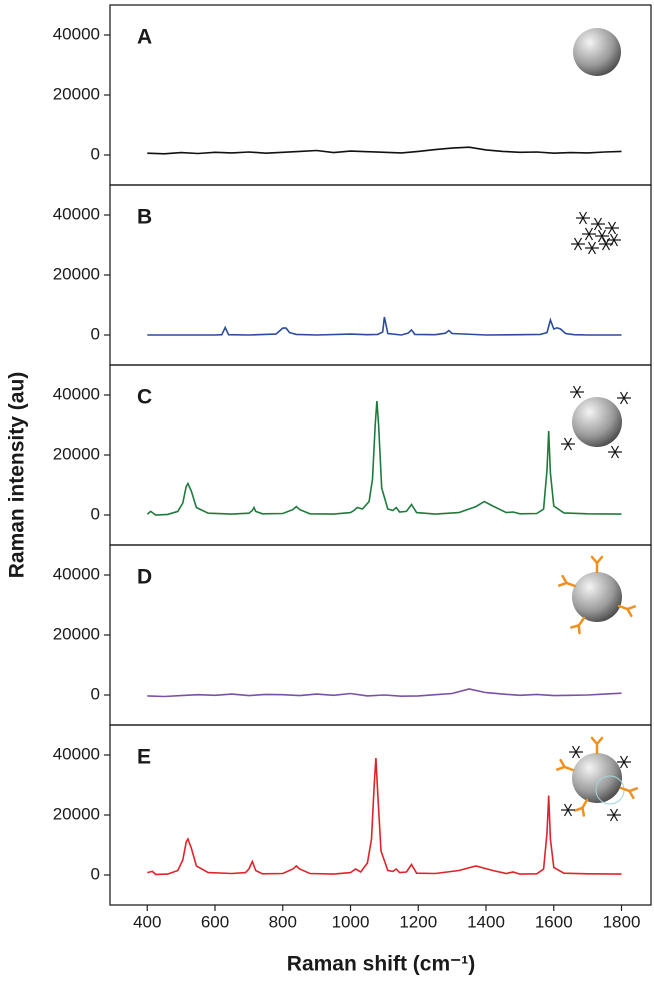 This screenshot has height=985, width=654. Describe the element at coordinates (418, 921) in the screenshot. I see `x-tick-label: 1200` at that location.